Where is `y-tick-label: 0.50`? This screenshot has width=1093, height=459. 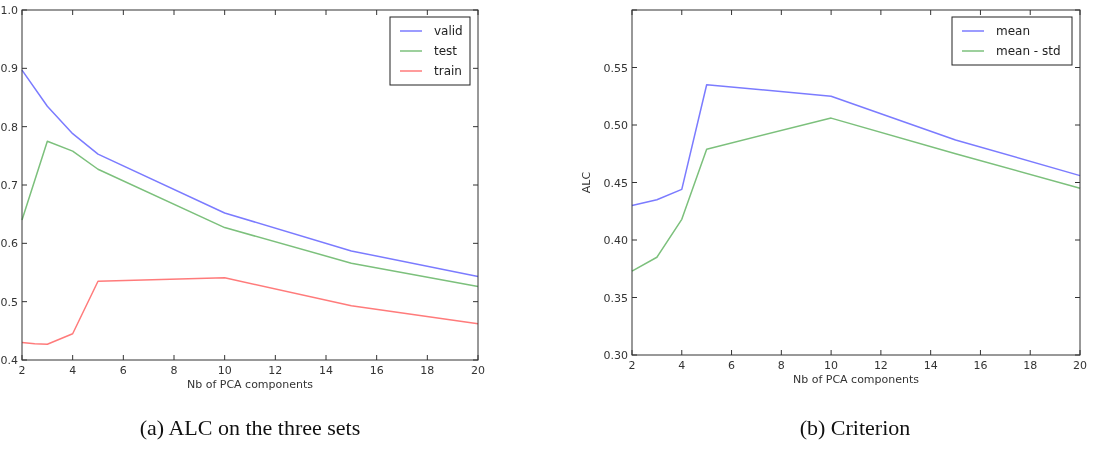 y-tick-label: 0.50 is located at coordinates (615, 125).